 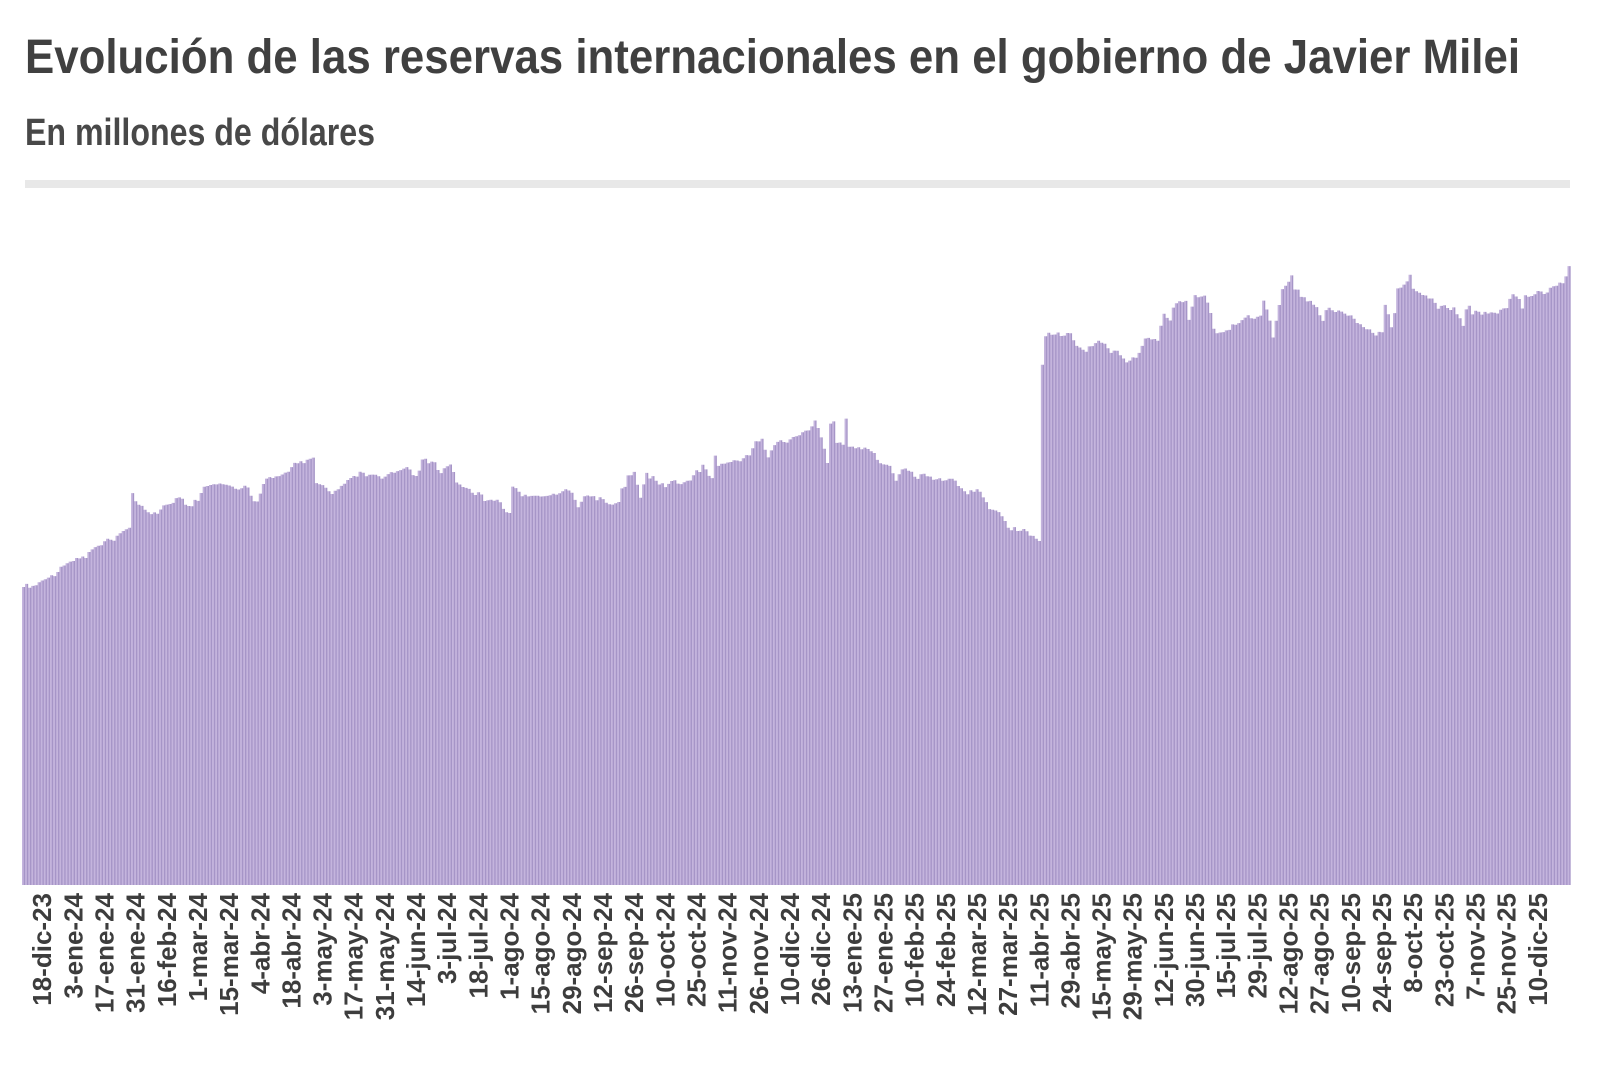 What do you see at coordinates (1164, 950) in the screenshot?
I see `svg-text: 12-jun-25` at bounding box center [1164, 950].